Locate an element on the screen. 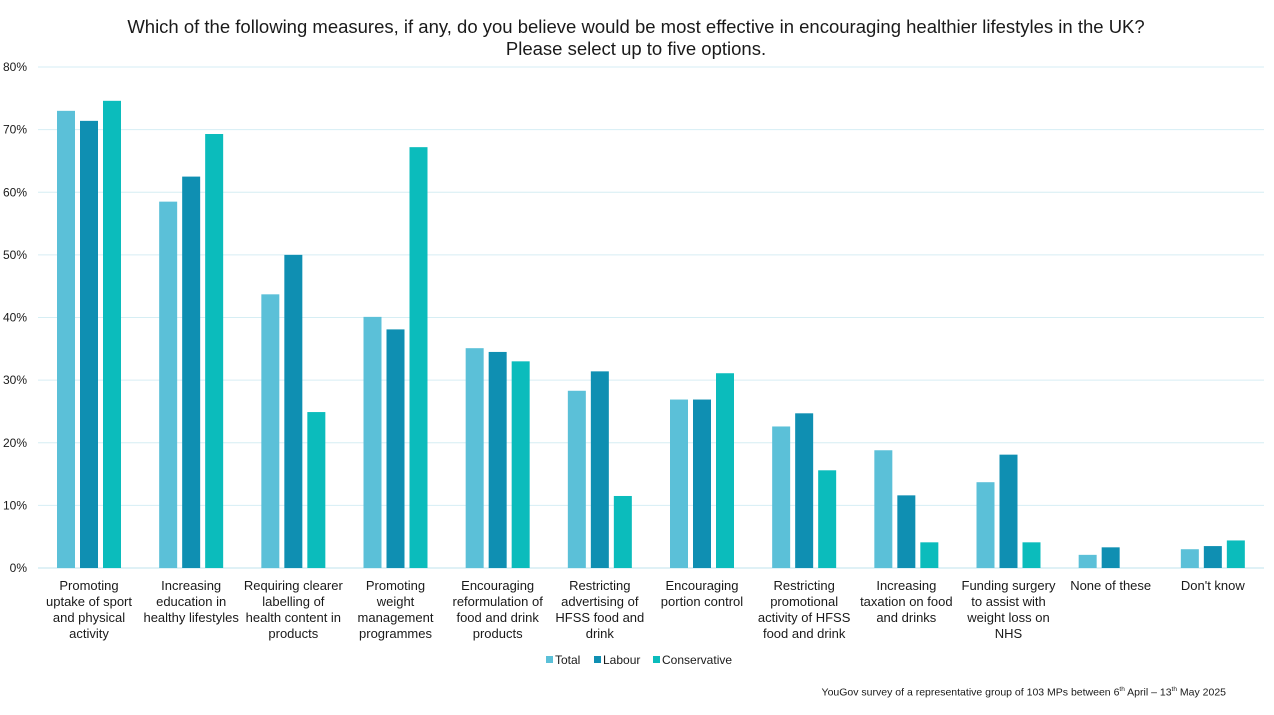 The width and height of the screenshot is (1274, 715). legend-label-labour: Labour is located at coordinates (621, 660).